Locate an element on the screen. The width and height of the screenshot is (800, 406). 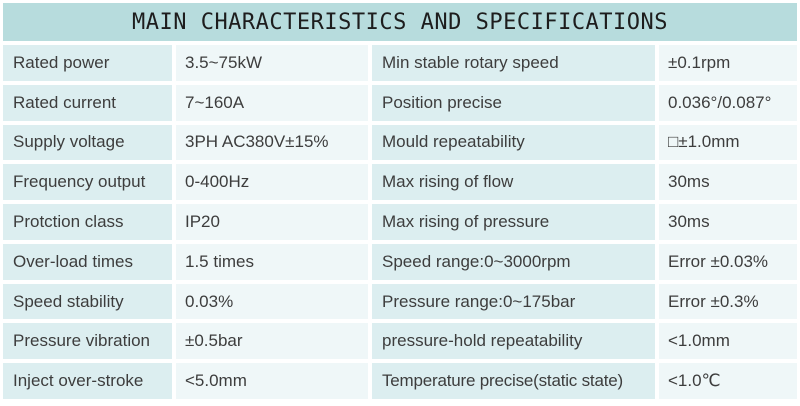
spec-value-pressure-vibration: ±0.5bar is located at coordinates (272, 341).